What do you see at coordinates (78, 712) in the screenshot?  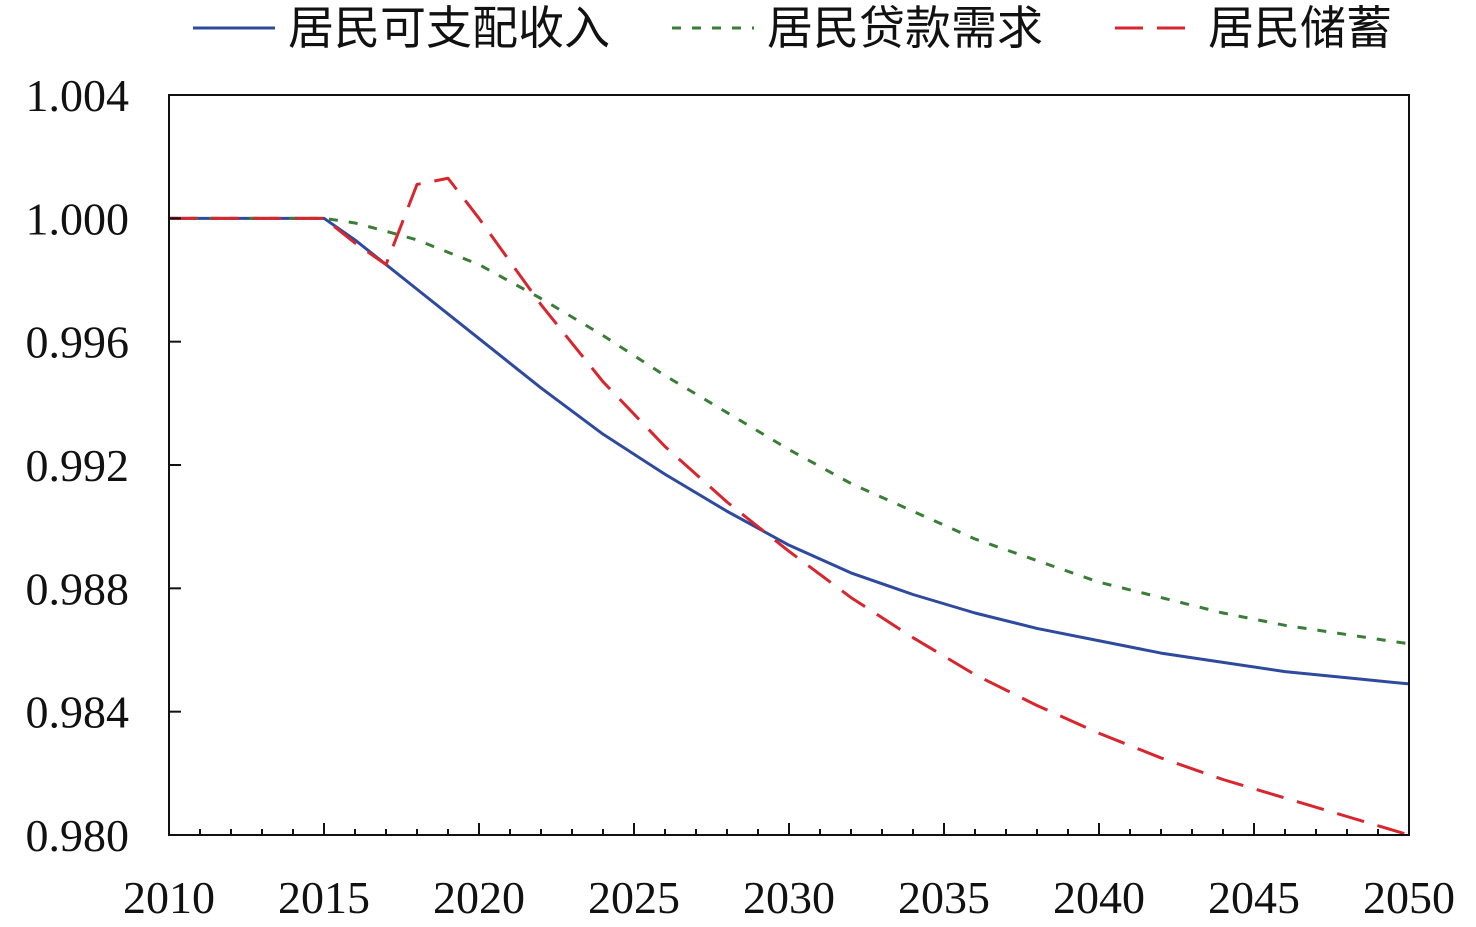 I see `y-tick-label: 0.984` at bounding box center [78, 712].